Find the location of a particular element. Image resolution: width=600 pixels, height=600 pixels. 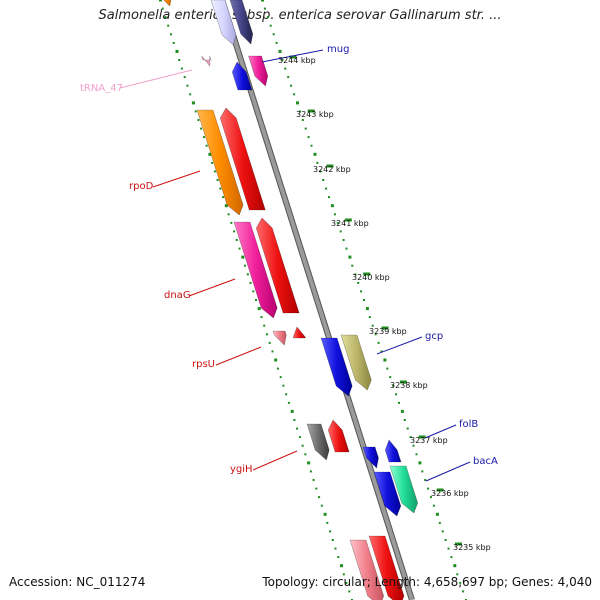

gene-folb-partner is located at coordinates (393, 451).